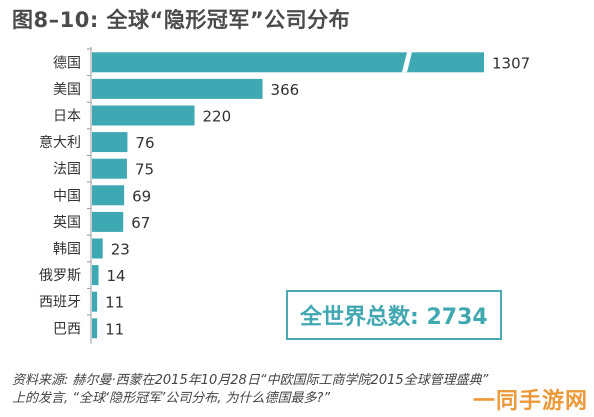  What do you see at coordinates (120, 250) in the screenshot?
I see `data-label: 23` at bounding box center [120, 250].